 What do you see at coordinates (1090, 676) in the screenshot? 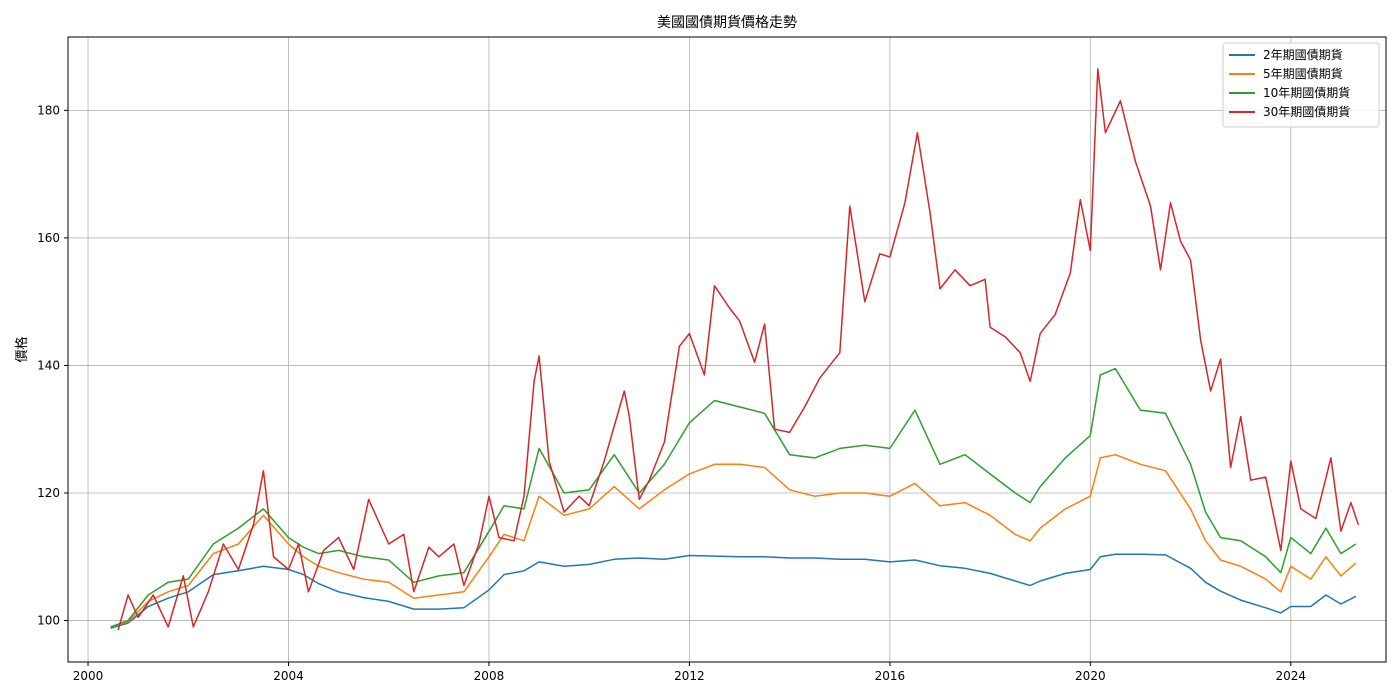
I see `x-tick-label: 2020` at bounding box center [1090, 676].